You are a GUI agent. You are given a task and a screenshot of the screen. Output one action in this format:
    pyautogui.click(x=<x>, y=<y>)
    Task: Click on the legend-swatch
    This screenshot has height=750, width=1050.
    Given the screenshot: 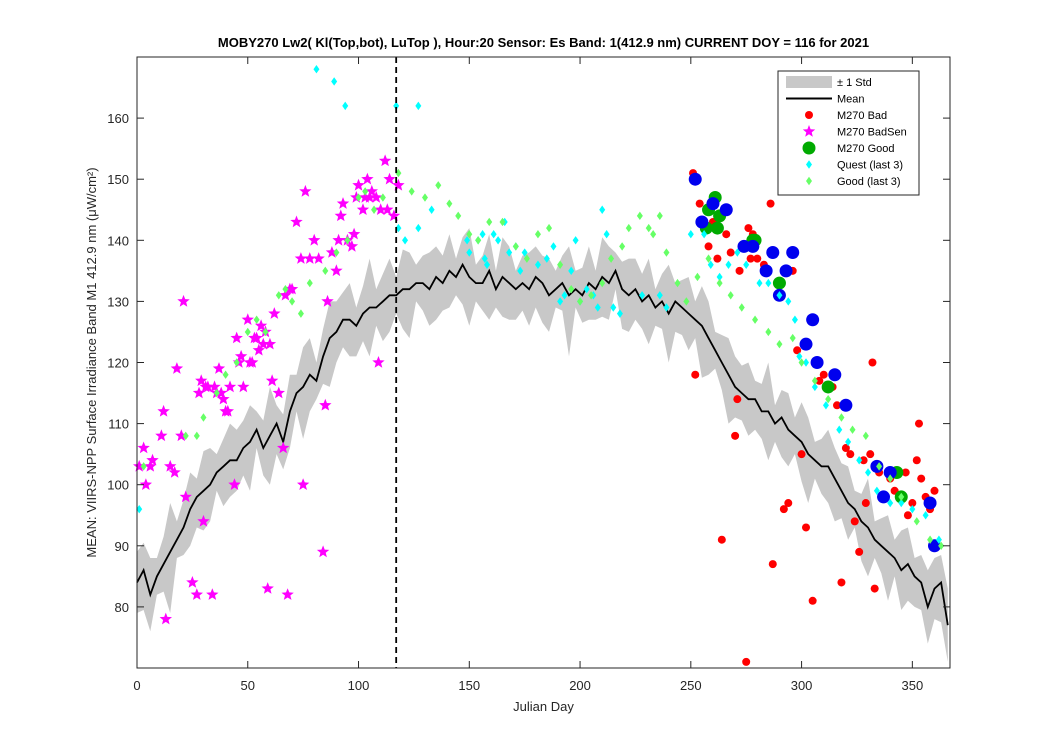 What is the action you would take?
    pyautogui.click(x=809, y=148)
    